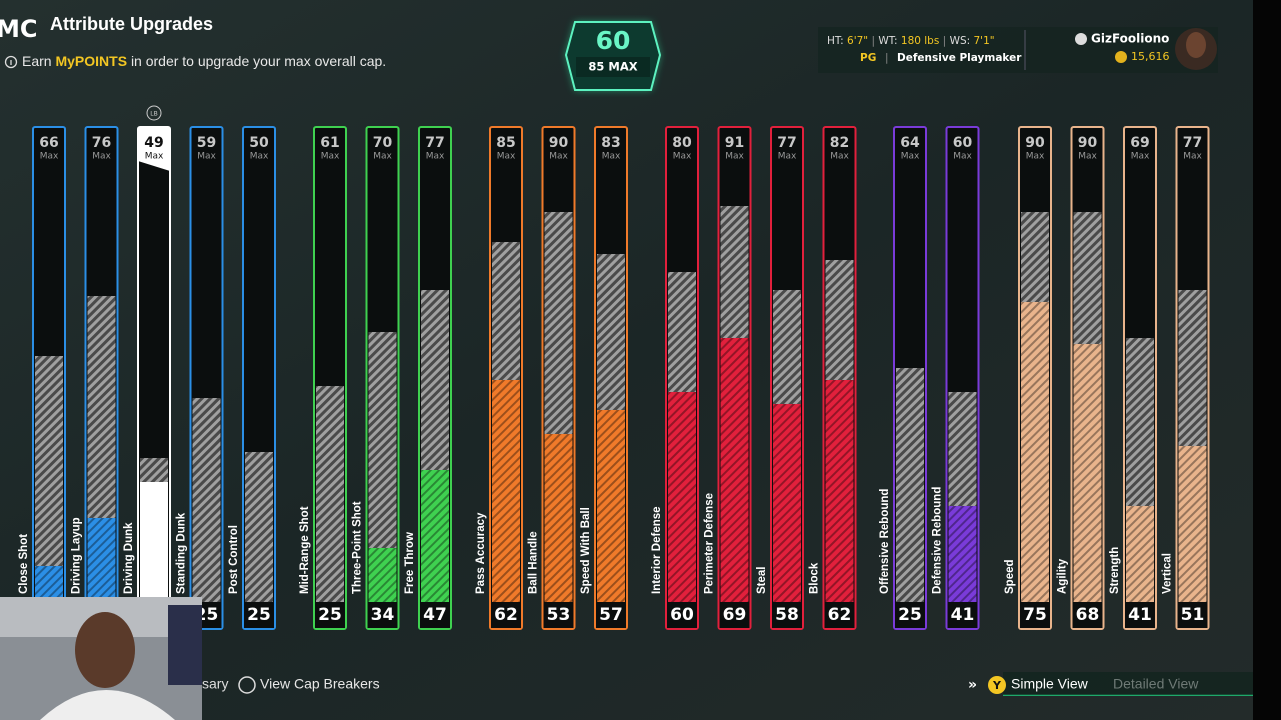  I want to click on selected-cap, so click(154, 149).